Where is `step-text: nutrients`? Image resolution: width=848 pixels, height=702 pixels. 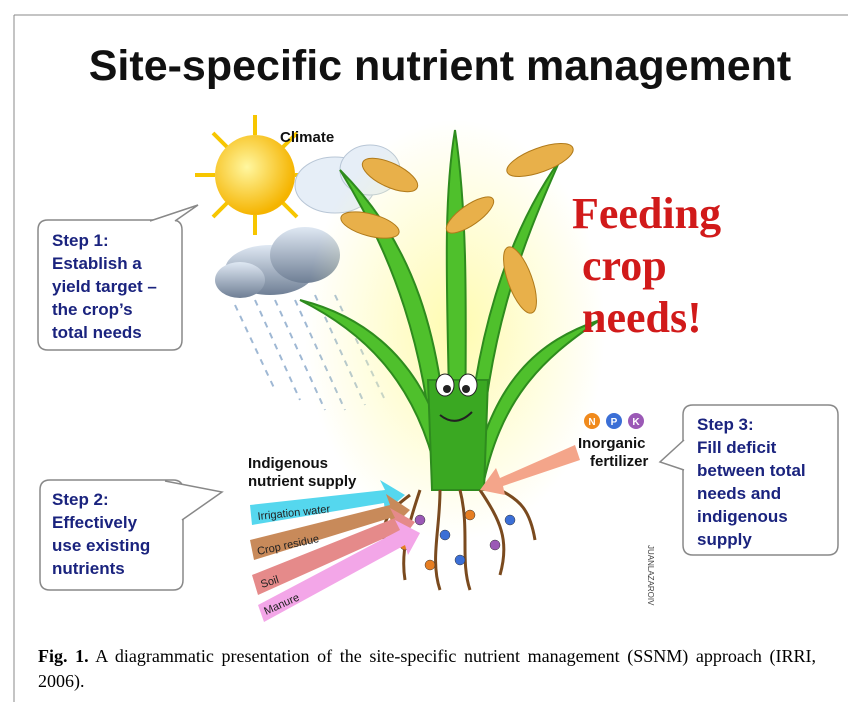
step-text: nutrients is located at coordinates (88, 568).